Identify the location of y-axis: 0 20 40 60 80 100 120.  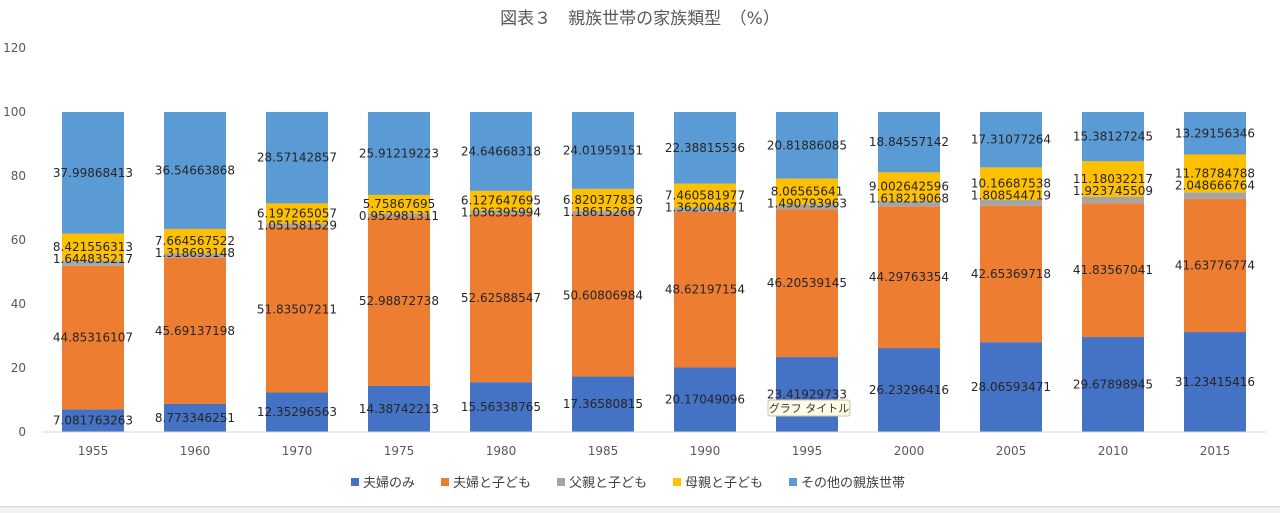
(14, 240).